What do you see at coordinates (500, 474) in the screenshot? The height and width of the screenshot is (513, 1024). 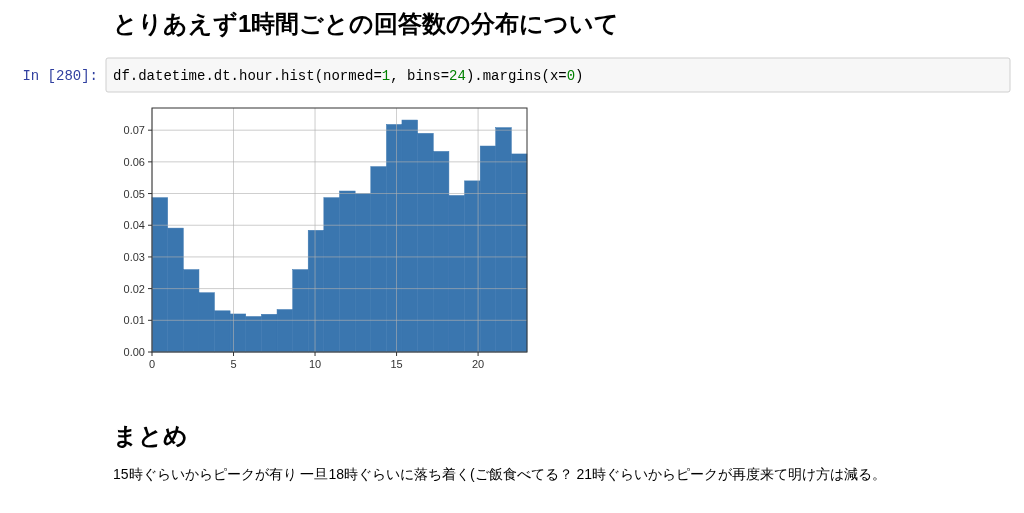 I see `text: 15時ぐらいからピークが有り 一旦18時ぐらいに落ち着く(ご飯食べてる？ 21時ぐらいからピークが再度来て明け方は減る。` at bounding box center [500, 474].